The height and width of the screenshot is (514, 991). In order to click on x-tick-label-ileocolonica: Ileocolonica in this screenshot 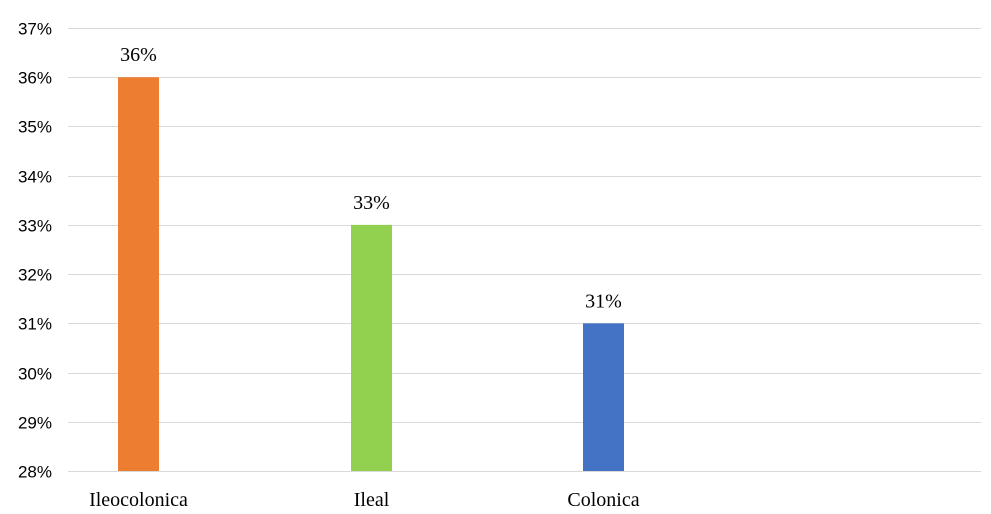, I will do `click(138, 500)`.